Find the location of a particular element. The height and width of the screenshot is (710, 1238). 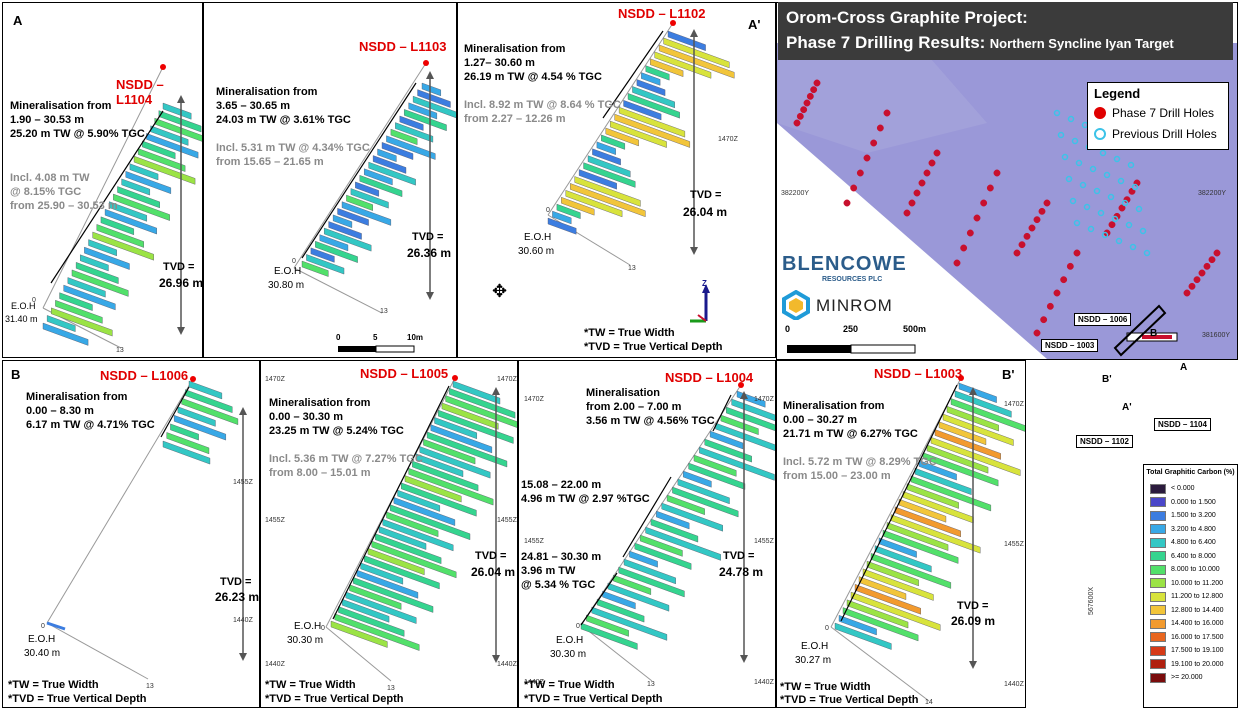

mid-grade: 4.96 m TW @ 2.97 %TGC is located at coordinates (585, 499).